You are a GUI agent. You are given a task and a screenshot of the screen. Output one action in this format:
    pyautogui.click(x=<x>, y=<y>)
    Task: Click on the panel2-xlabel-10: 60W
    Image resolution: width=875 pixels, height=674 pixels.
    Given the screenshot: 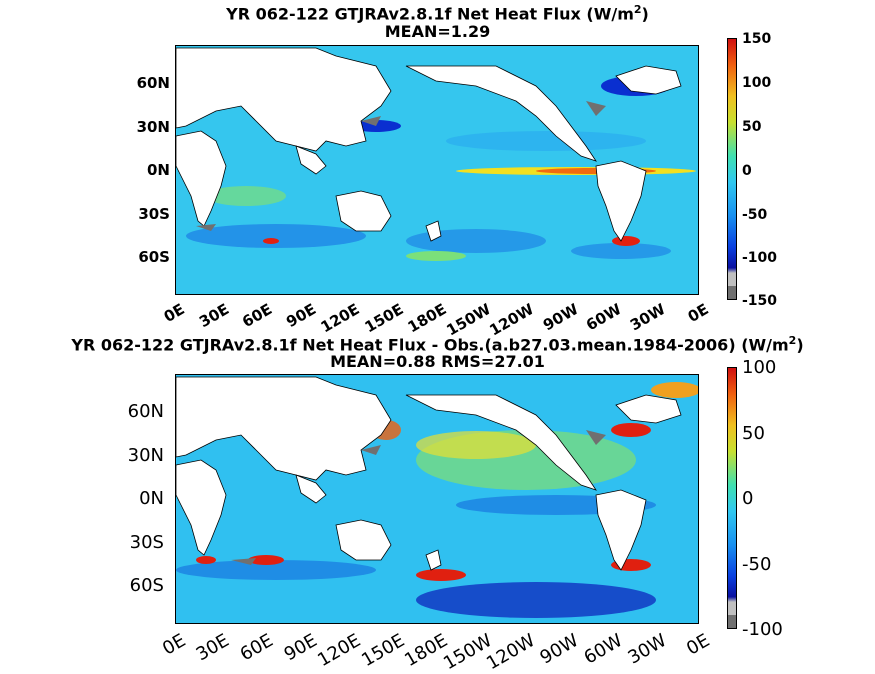 What is the action you would take?
    pyautogui.click(x=603, y=649)
    